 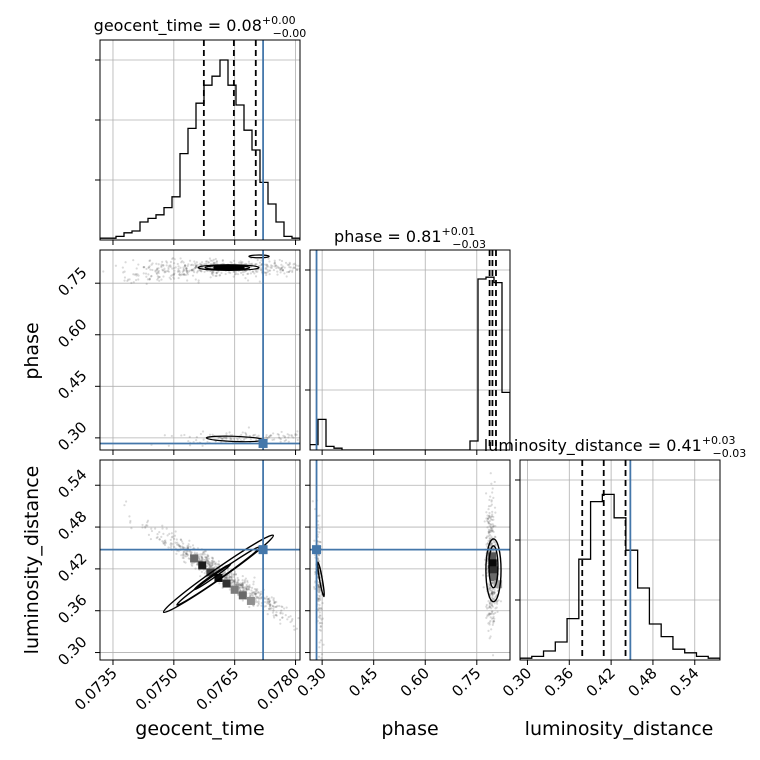 I want to click on panel-phase-vs-luminosity_distance-frame, so click(x=410, y=560).